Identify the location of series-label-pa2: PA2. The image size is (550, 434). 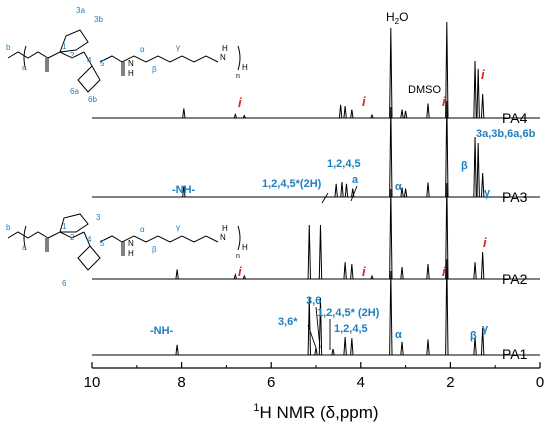
(515, 279).